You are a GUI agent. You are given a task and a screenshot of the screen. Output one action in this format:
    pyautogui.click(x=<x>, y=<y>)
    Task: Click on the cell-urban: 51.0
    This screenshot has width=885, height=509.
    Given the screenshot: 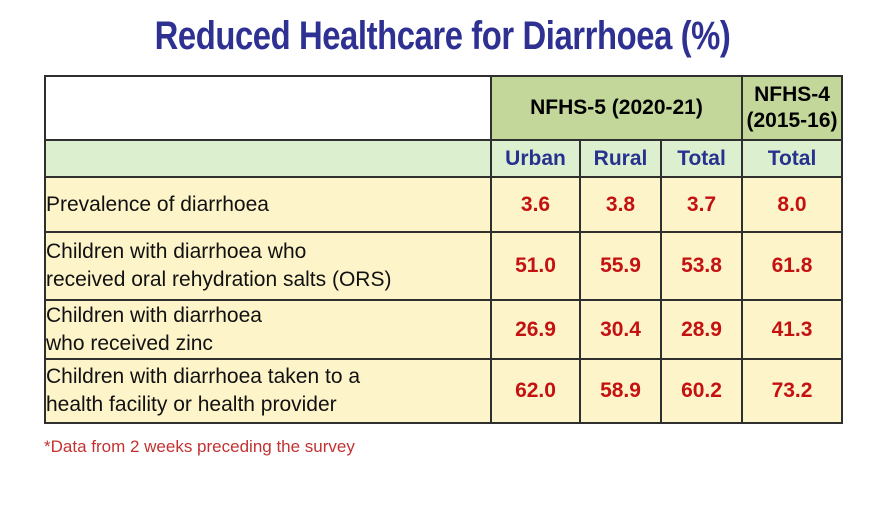 What is the action you would take?
    pyautogui.click(x=535, y=266)
    